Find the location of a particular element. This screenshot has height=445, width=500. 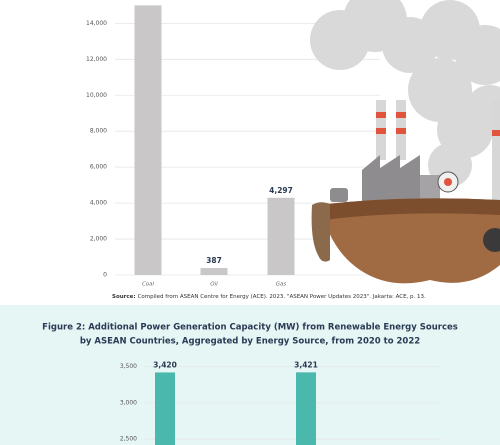

y-tick-label: 2,000 is located at coordinates (98, 239).